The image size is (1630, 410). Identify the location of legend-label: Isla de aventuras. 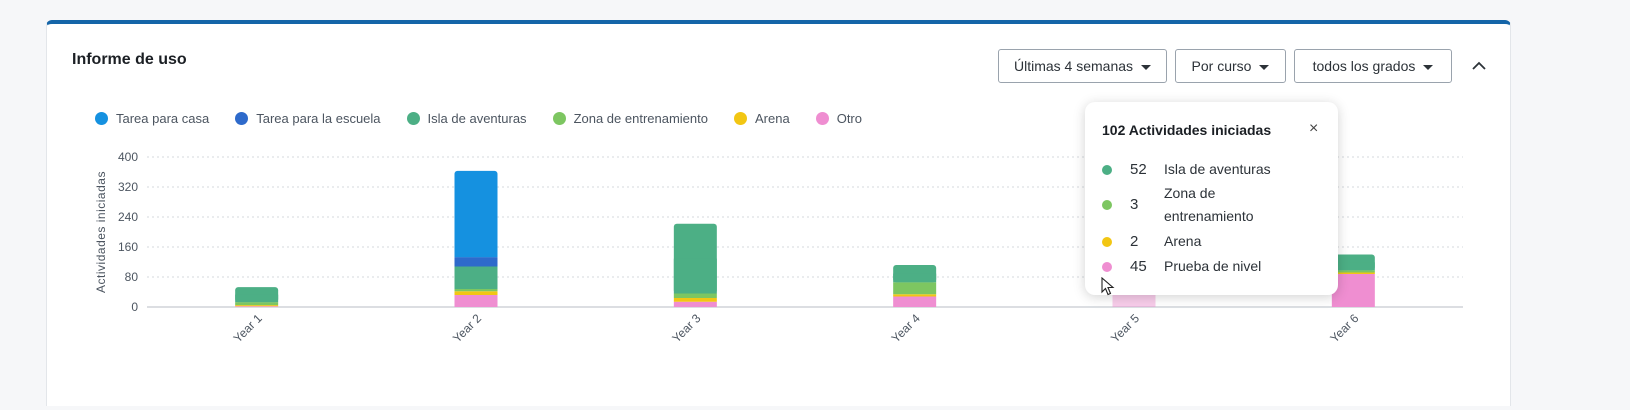
(477, 118).